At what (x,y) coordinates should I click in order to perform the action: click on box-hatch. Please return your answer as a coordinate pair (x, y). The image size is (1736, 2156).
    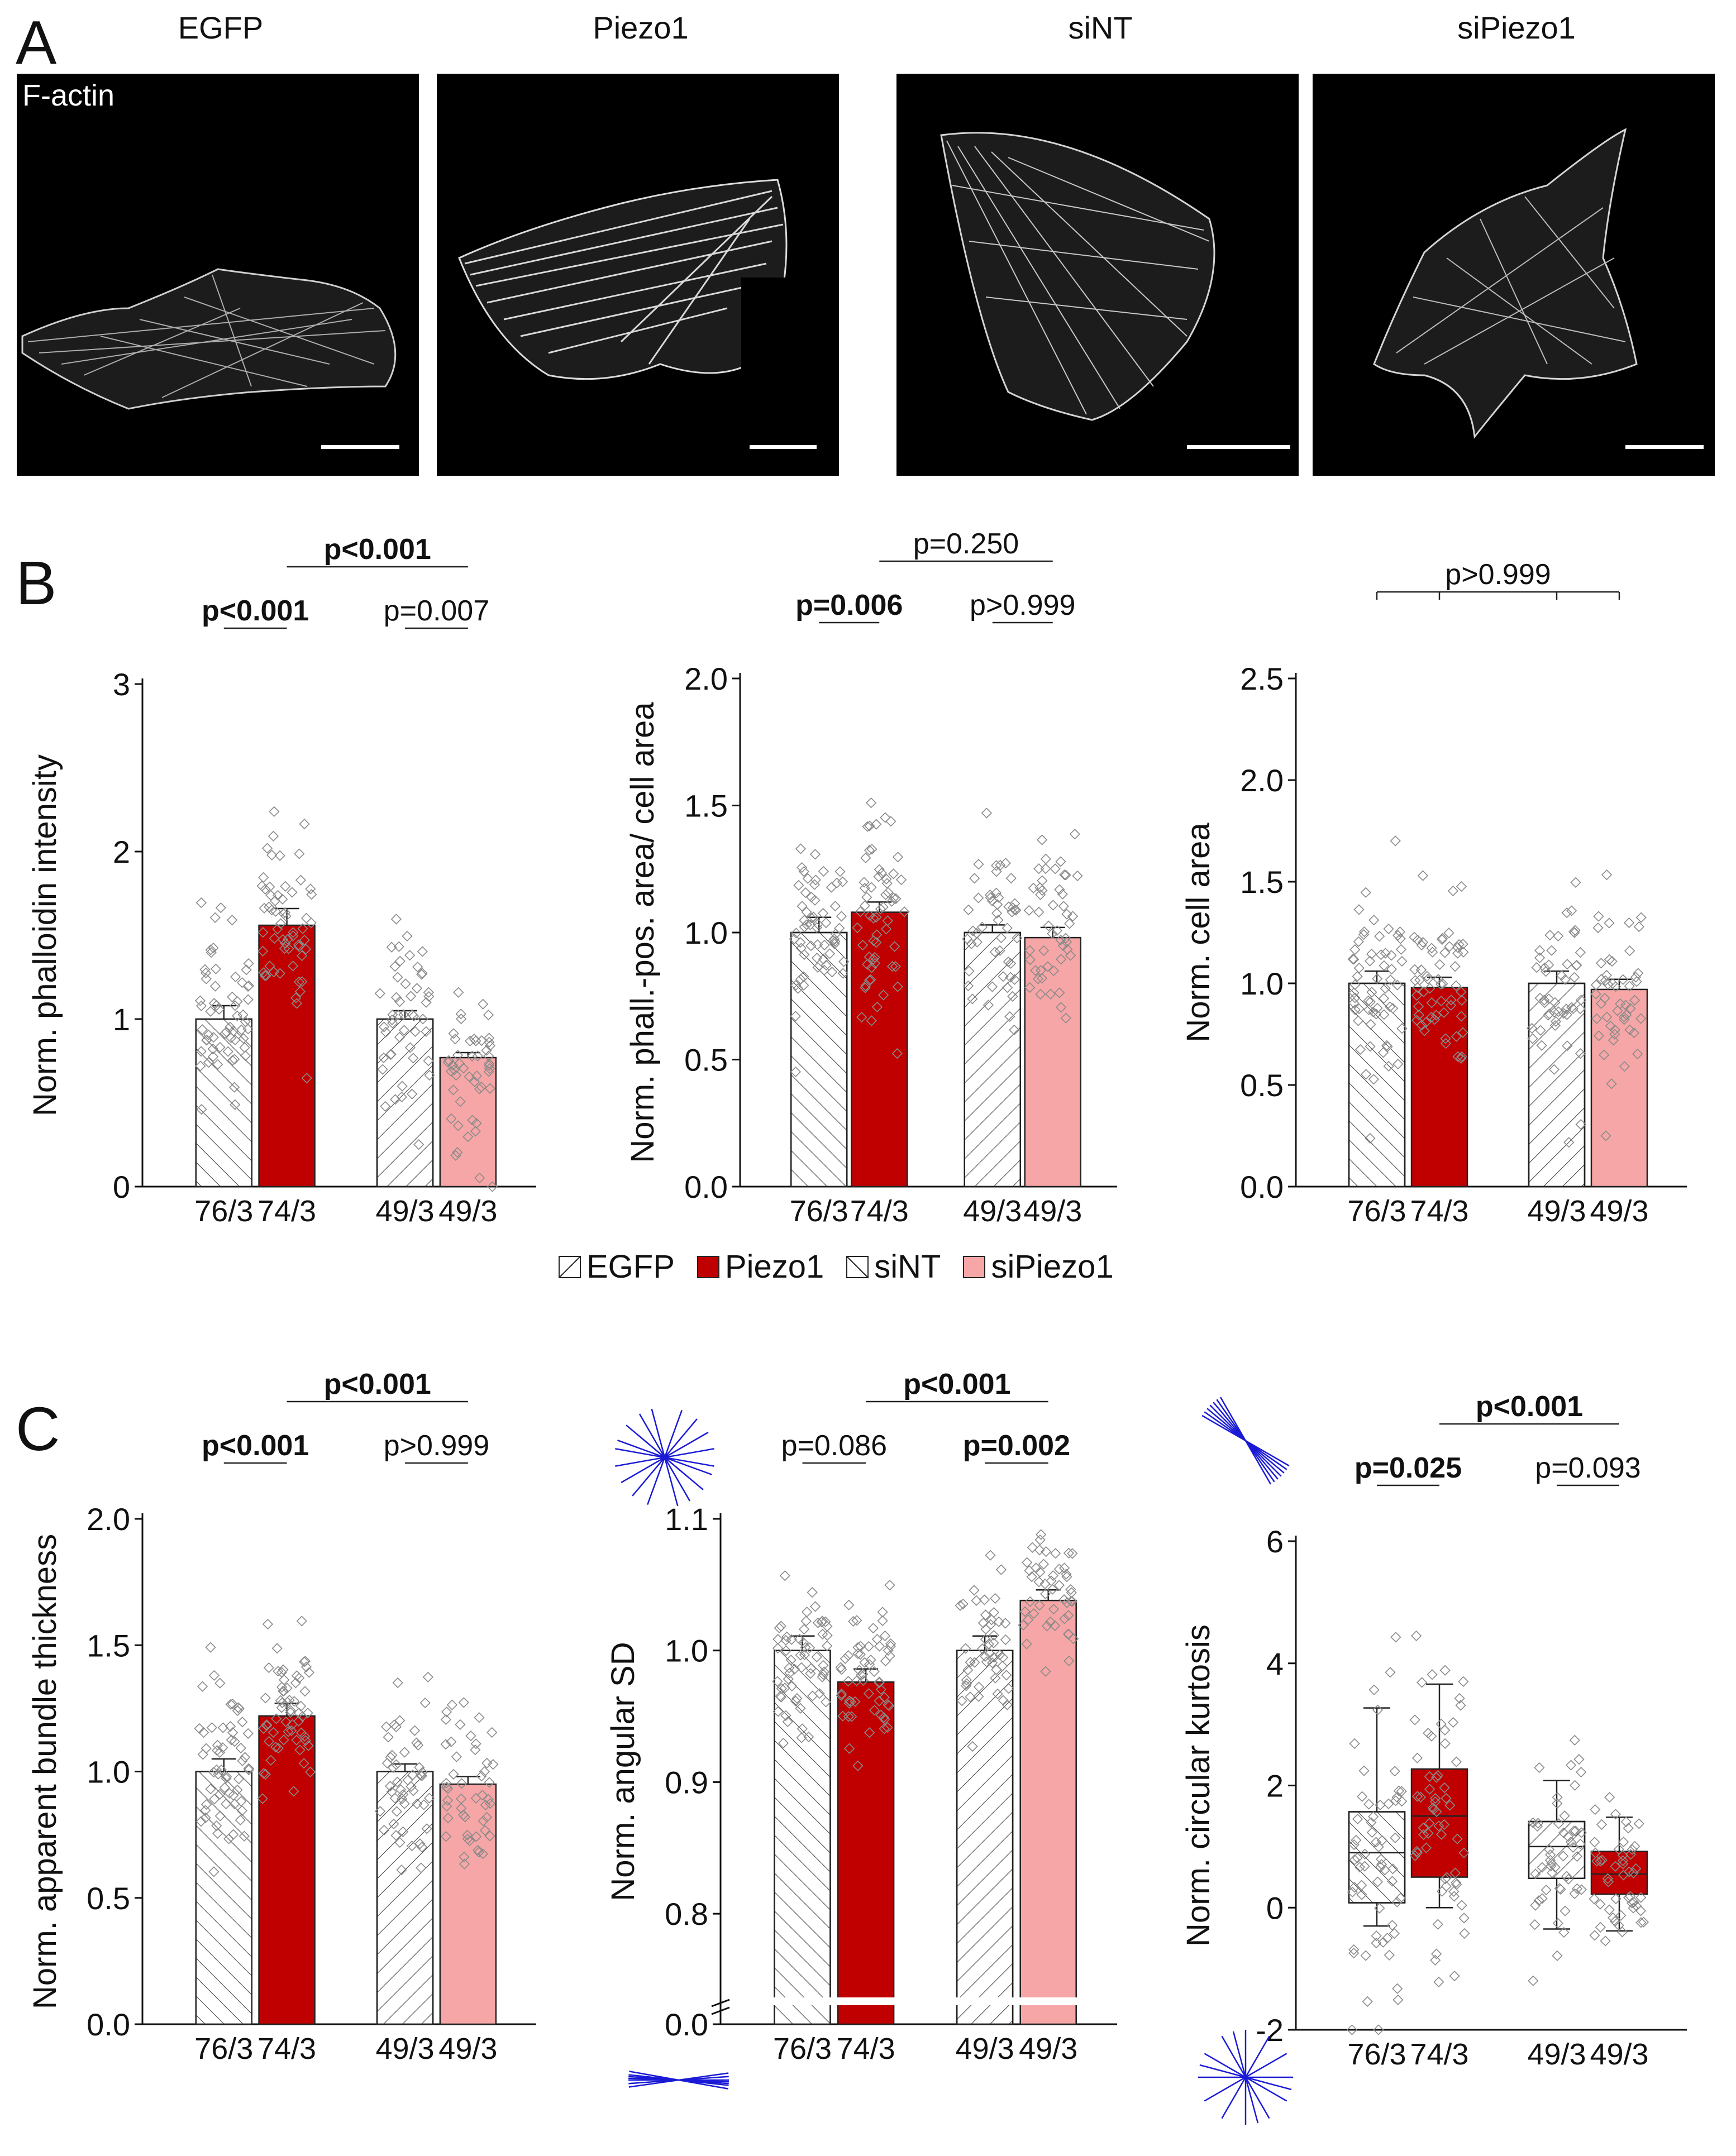
    Looking at the image, I should click on (1377, 1857).